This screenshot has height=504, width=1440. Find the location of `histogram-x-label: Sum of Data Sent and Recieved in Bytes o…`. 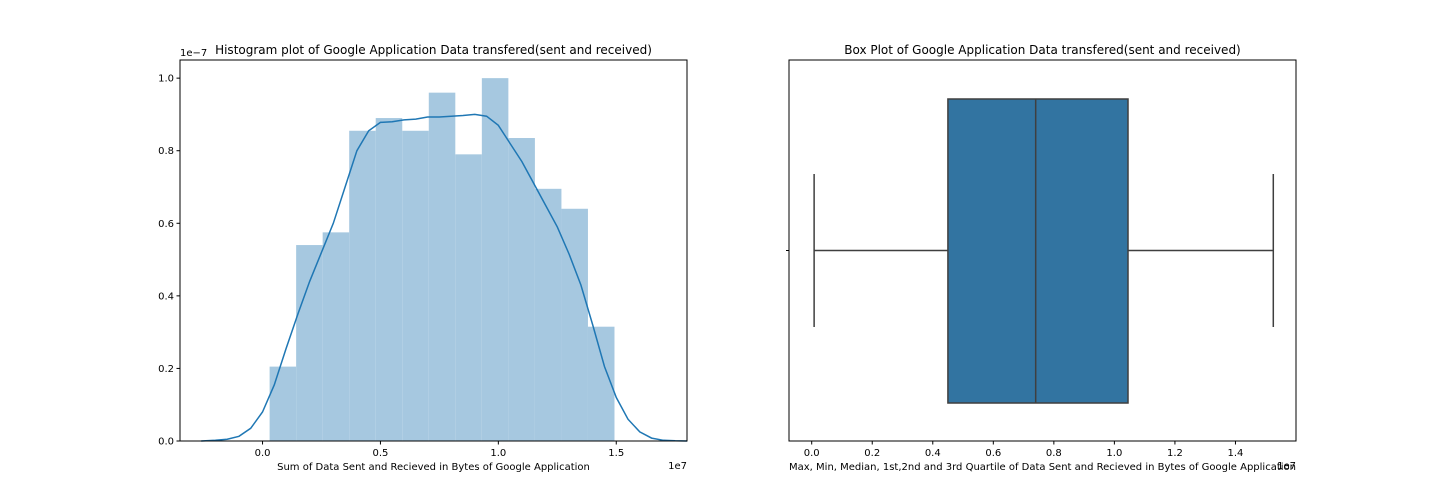

histogram-x-label: Sum of Data Sent and Recieved in Bytes o… is located at coordinates (433, 467).